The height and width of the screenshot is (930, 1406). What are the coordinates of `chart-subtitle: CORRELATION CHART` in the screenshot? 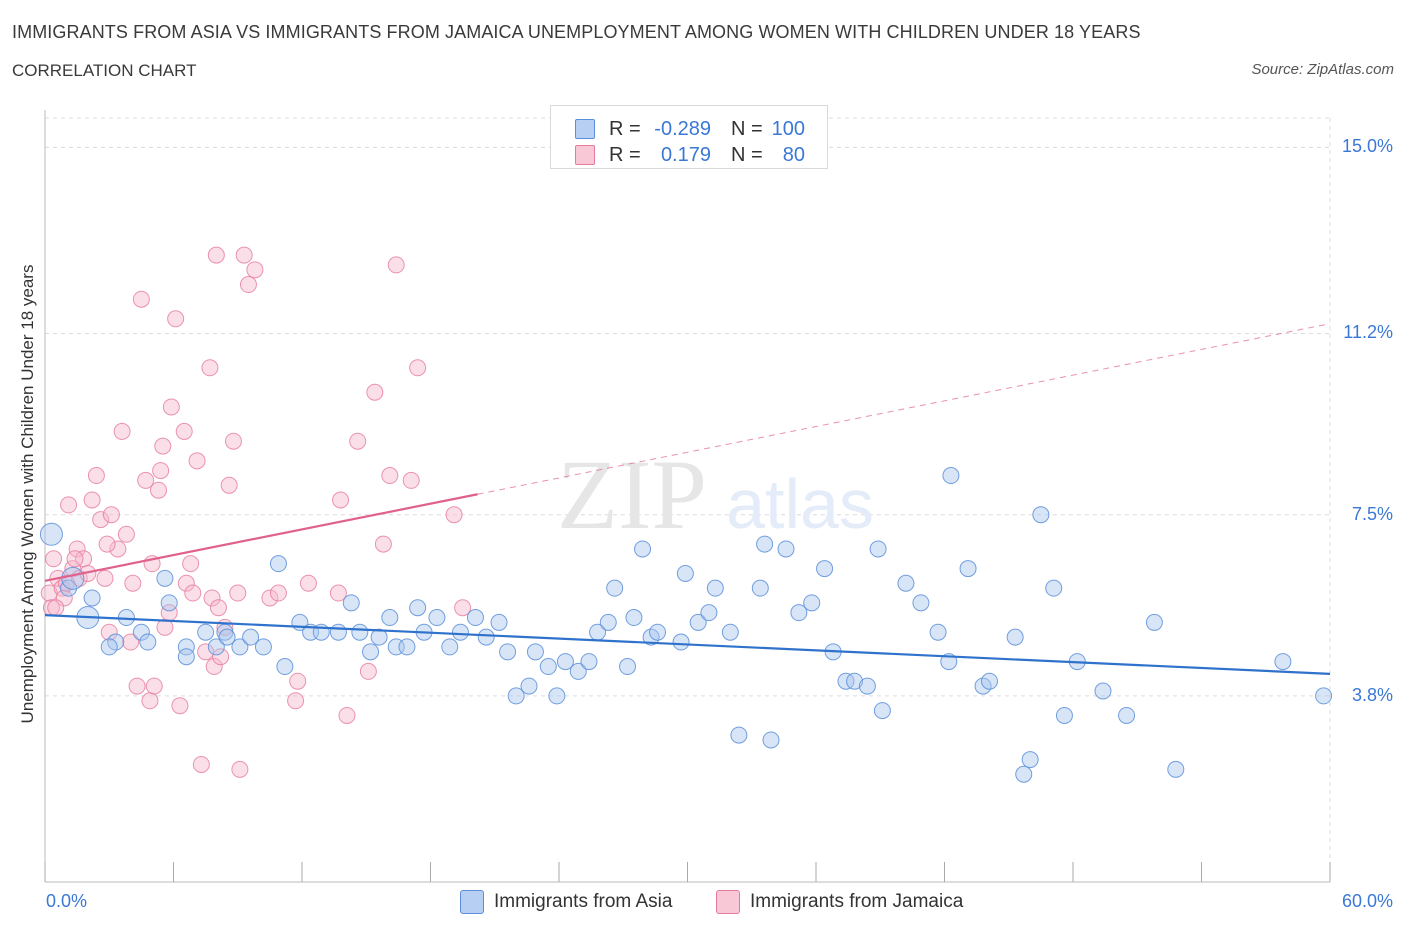 It's located at (104, 70).